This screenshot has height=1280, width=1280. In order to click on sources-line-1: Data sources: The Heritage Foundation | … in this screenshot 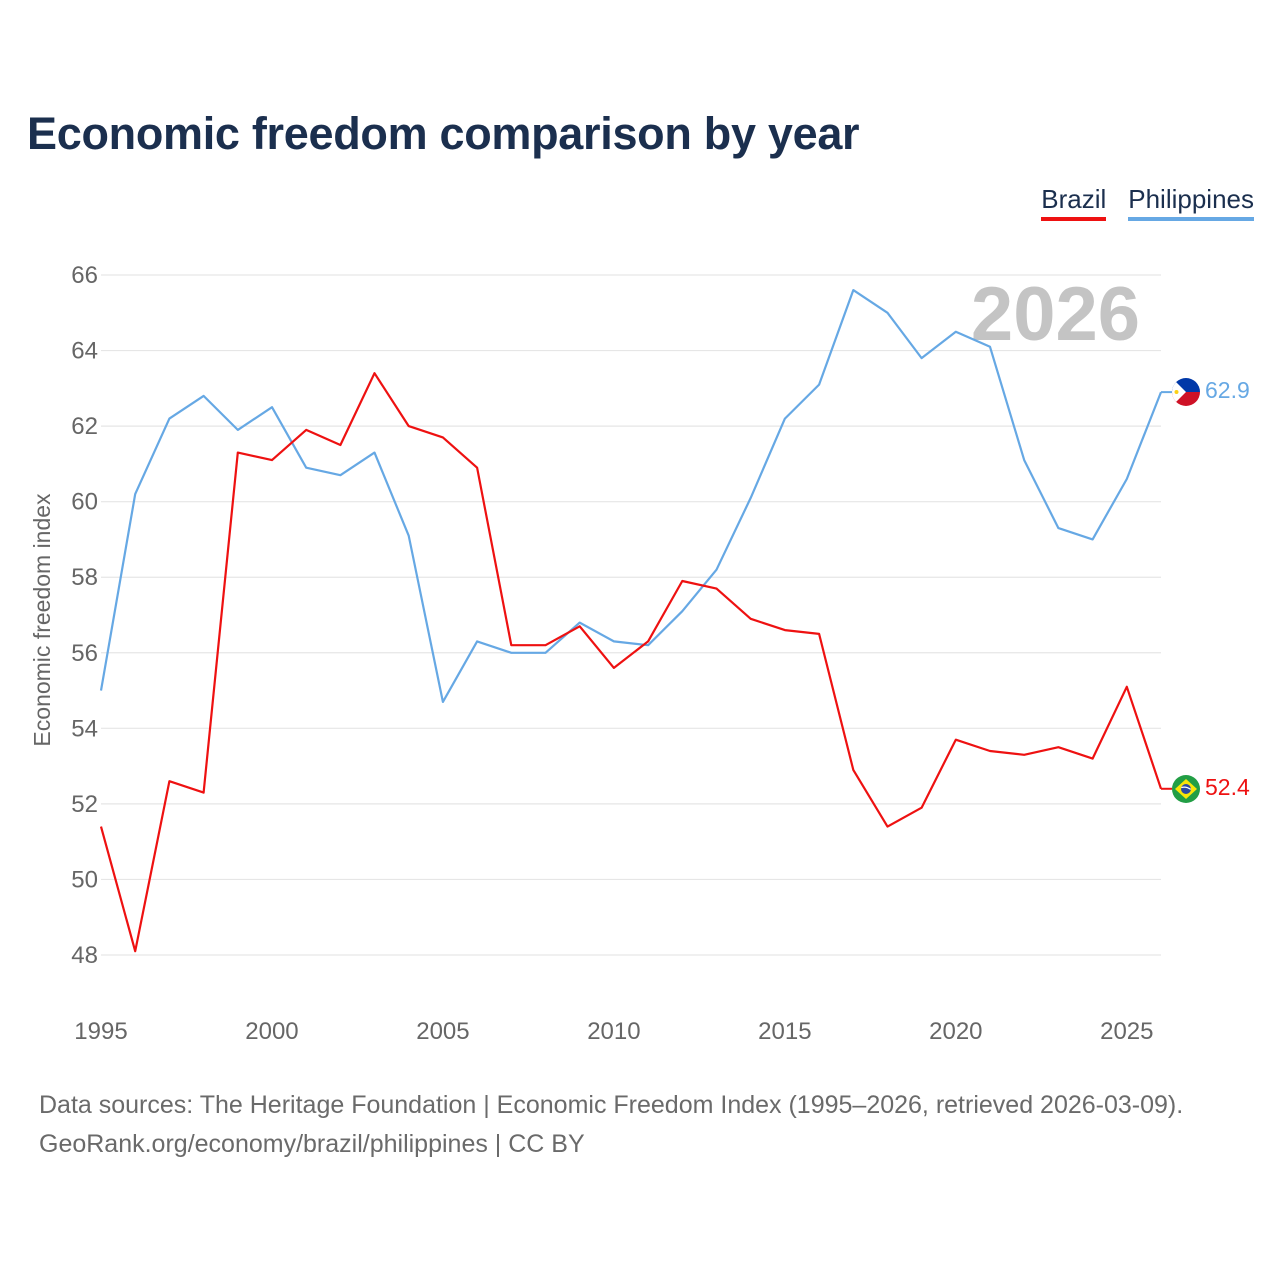, I will do `click(611, 1105)`.